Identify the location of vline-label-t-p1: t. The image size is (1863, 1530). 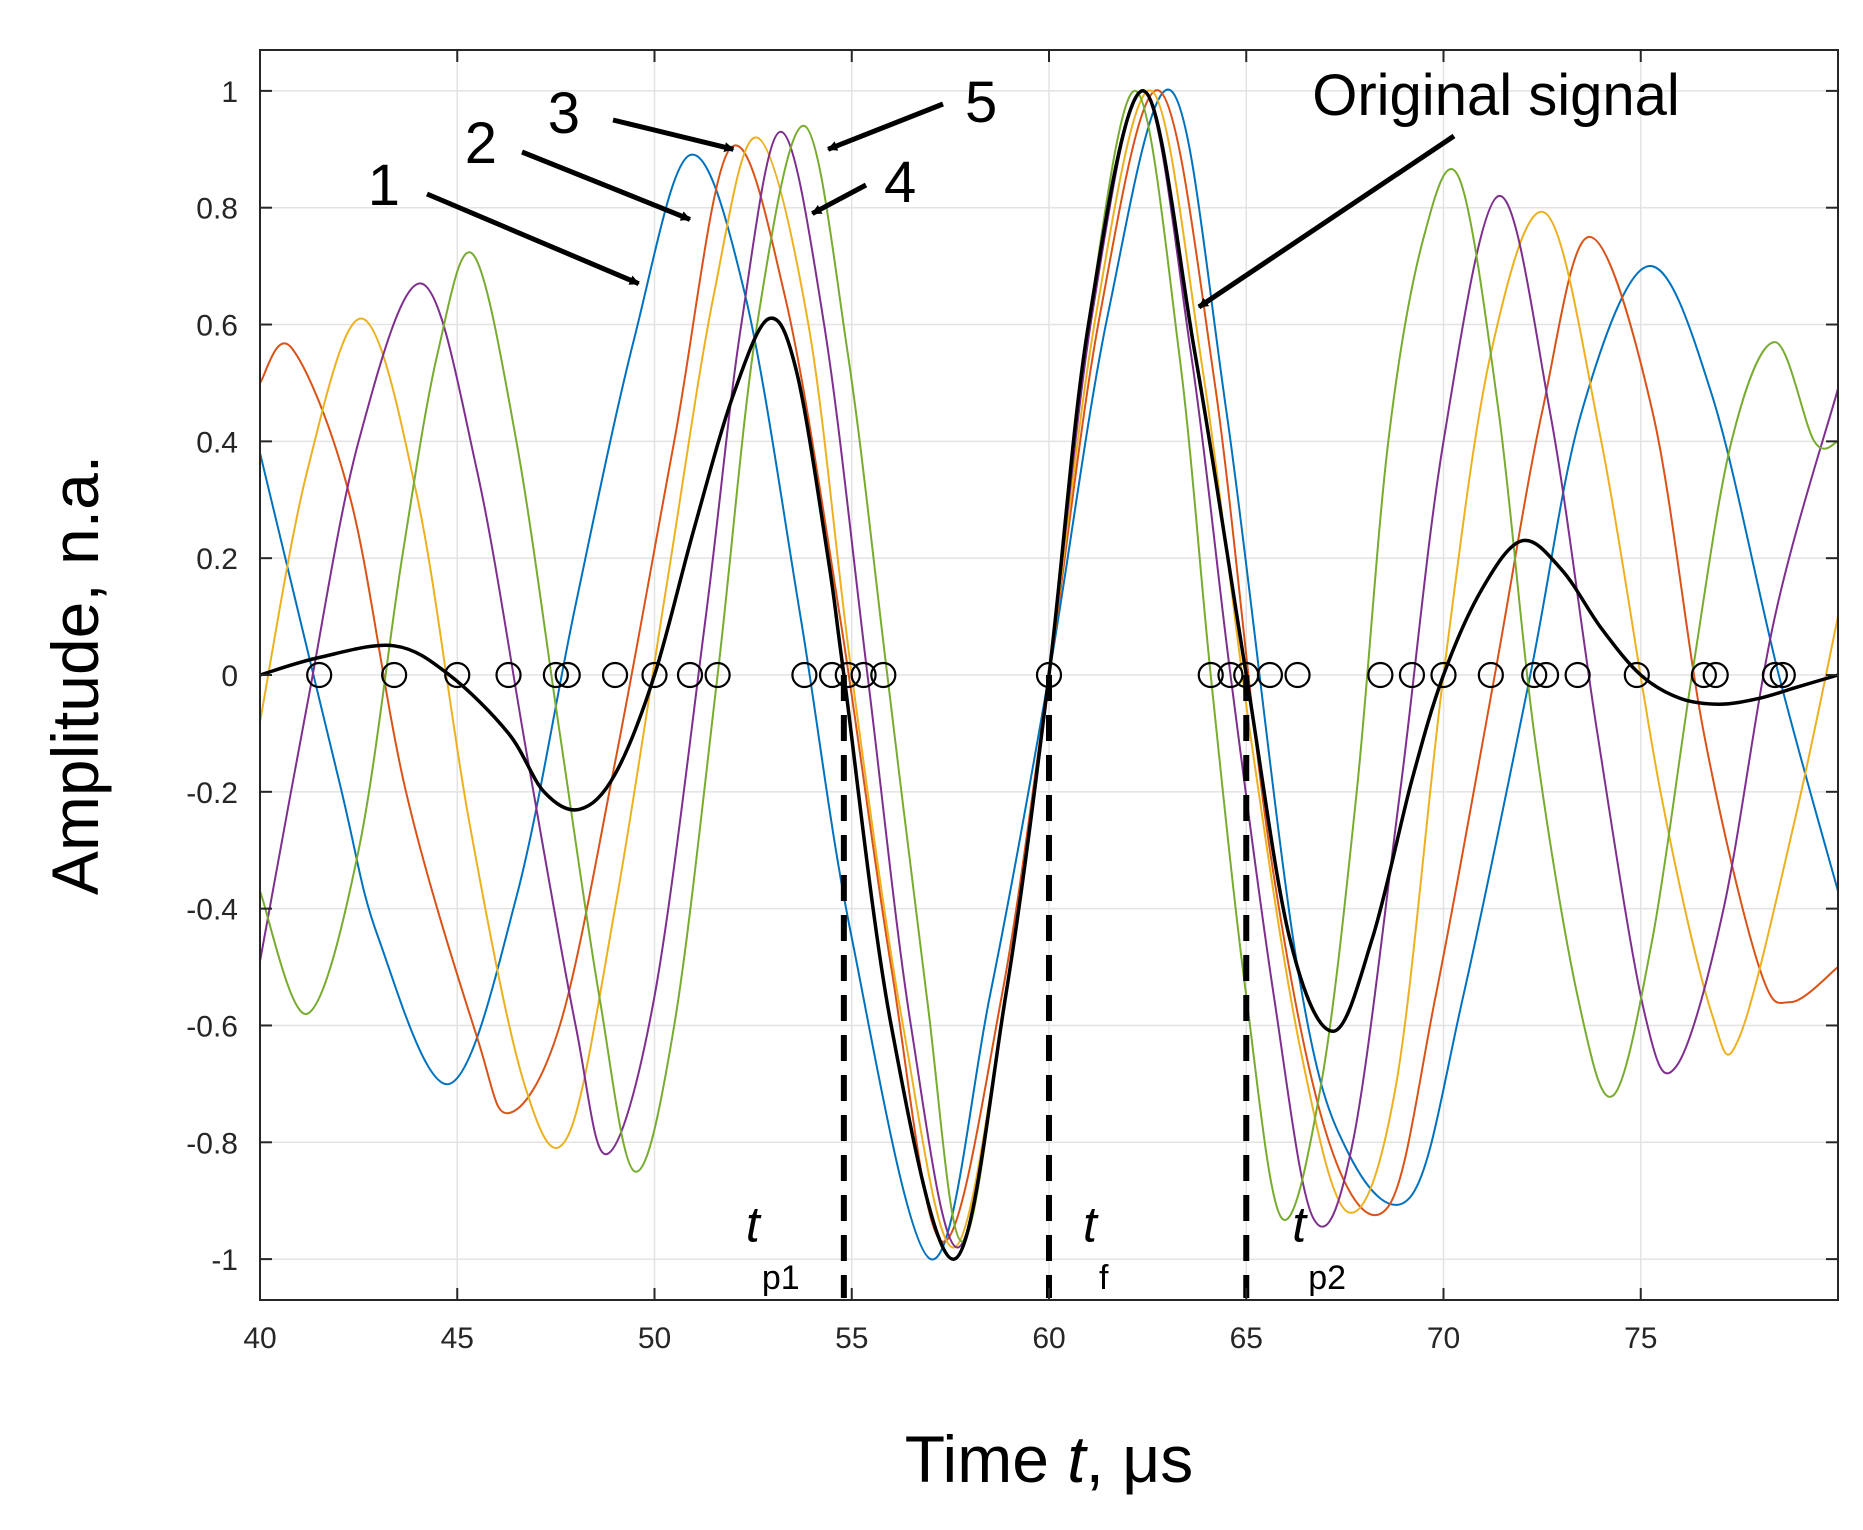
(754, 1225).